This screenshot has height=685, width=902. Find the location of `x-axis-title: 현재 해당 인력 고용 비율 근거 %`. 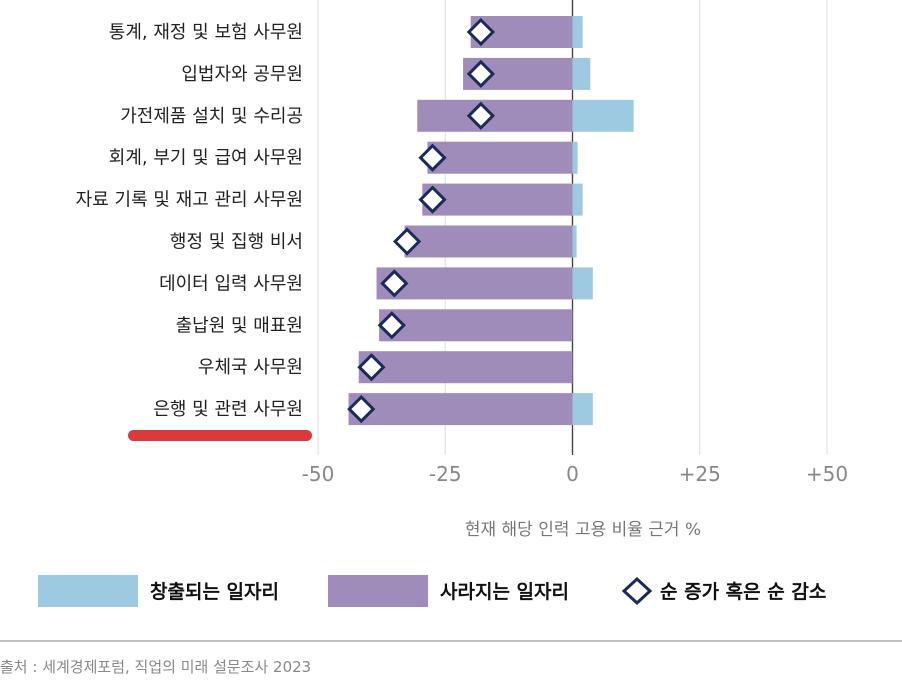

x-axis-title: 현재 해당 인력 고용 비율 근거 % is located at coordinates (583, 530).